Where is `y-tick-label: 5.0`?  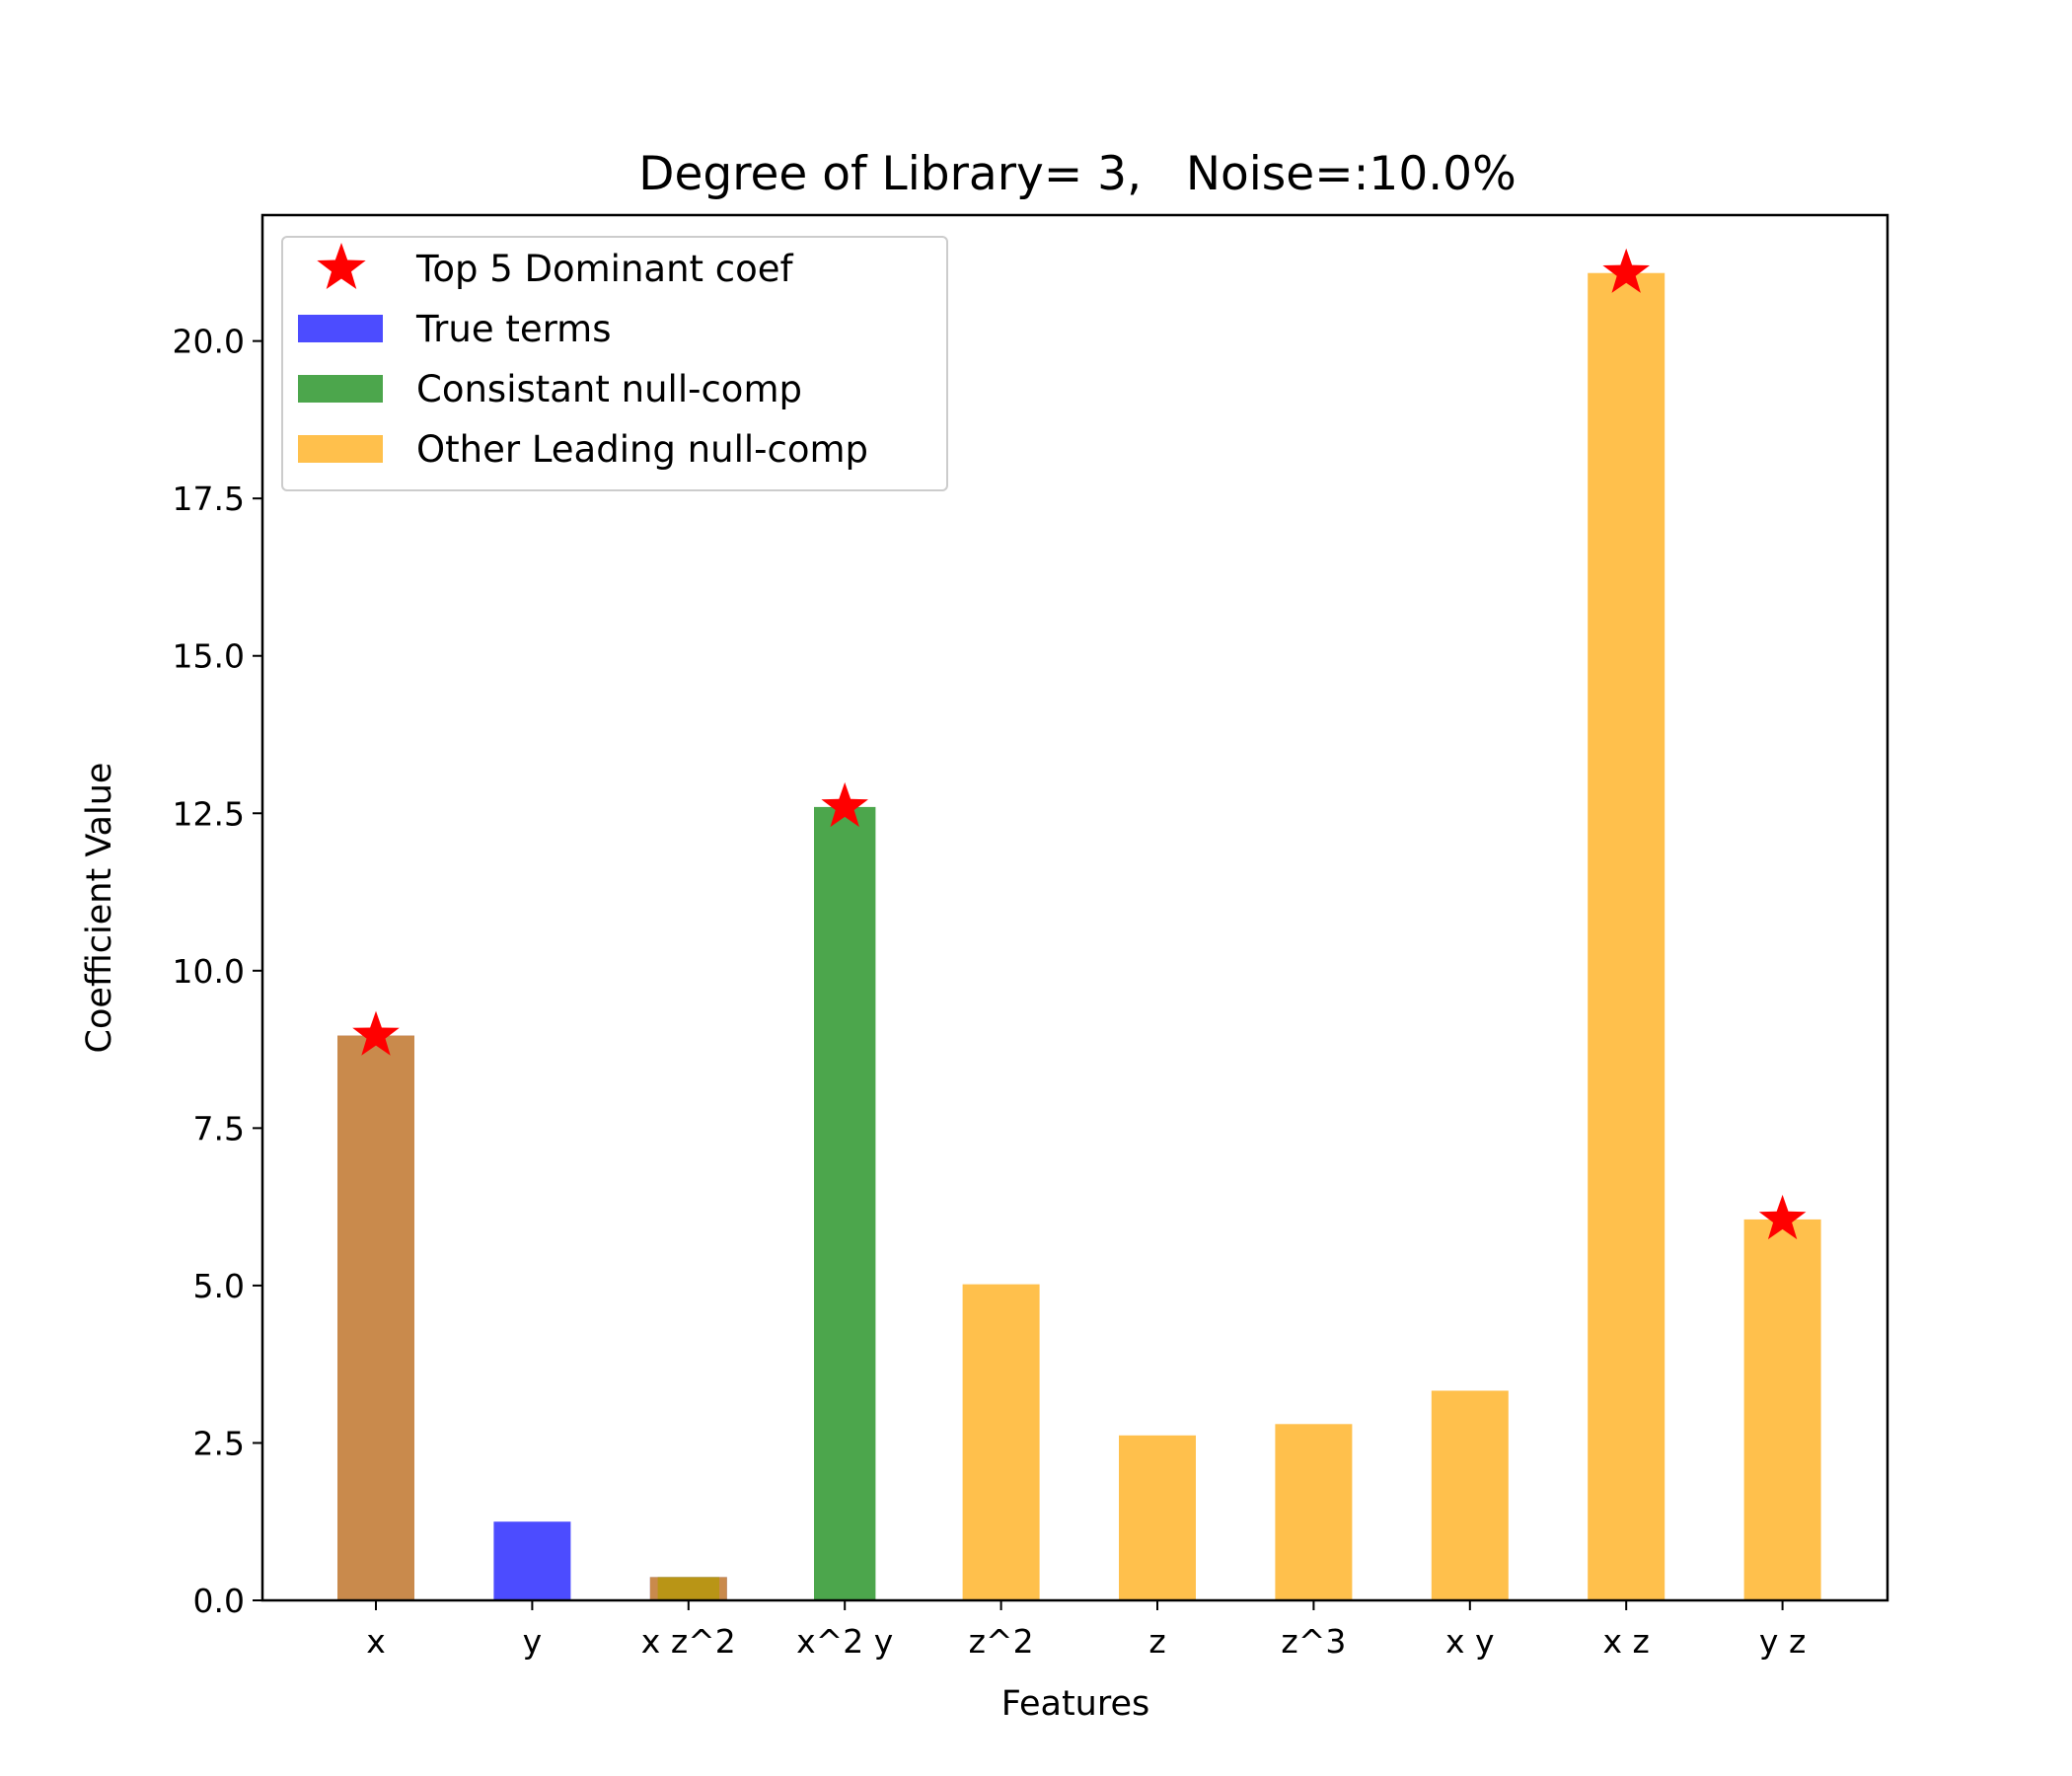
y-tick-label: 5.0 is located at coordinates (219, 1286).